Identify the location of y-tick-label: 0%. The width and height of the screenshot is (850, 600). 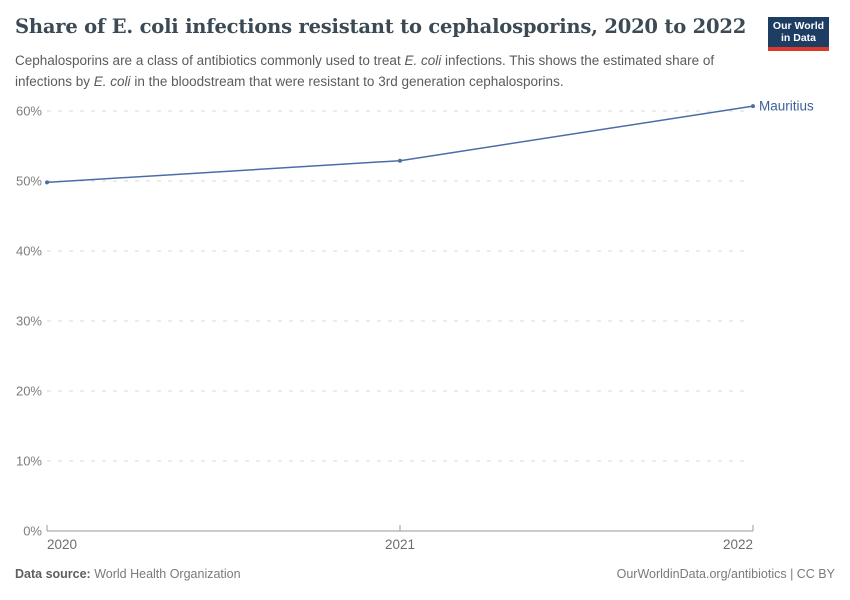
(32, 531).